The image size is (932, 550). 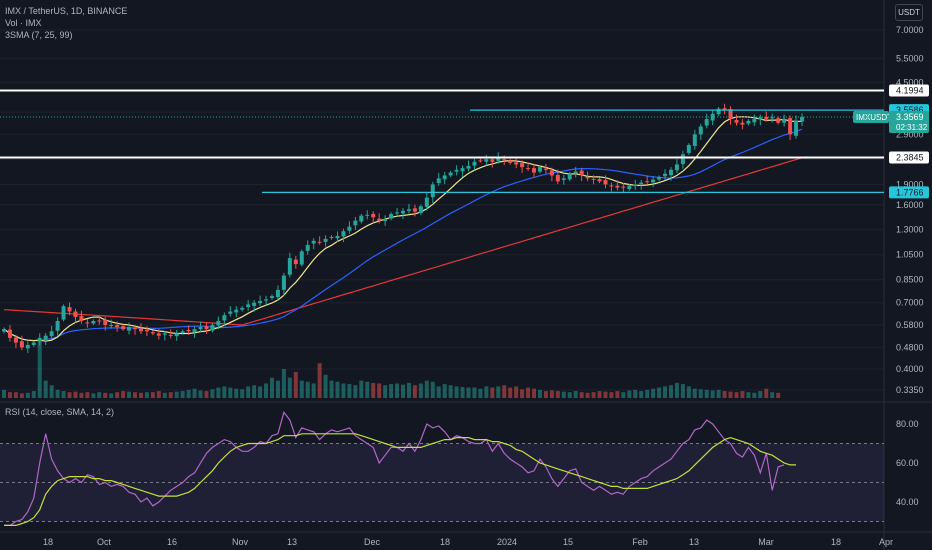 What do you see at coordinates (640, 542) in the screenshot?
I see `date-tick-label: Feb` at bounding box center [640, 542].